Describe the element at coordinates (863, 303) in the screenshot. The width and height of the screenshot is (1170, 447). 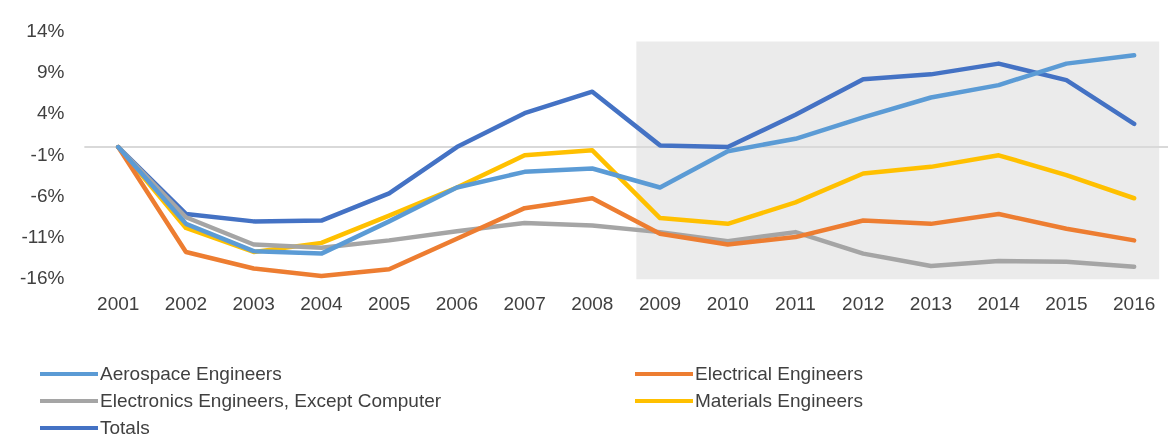
I see `x-tick-label: 2012` at that location.